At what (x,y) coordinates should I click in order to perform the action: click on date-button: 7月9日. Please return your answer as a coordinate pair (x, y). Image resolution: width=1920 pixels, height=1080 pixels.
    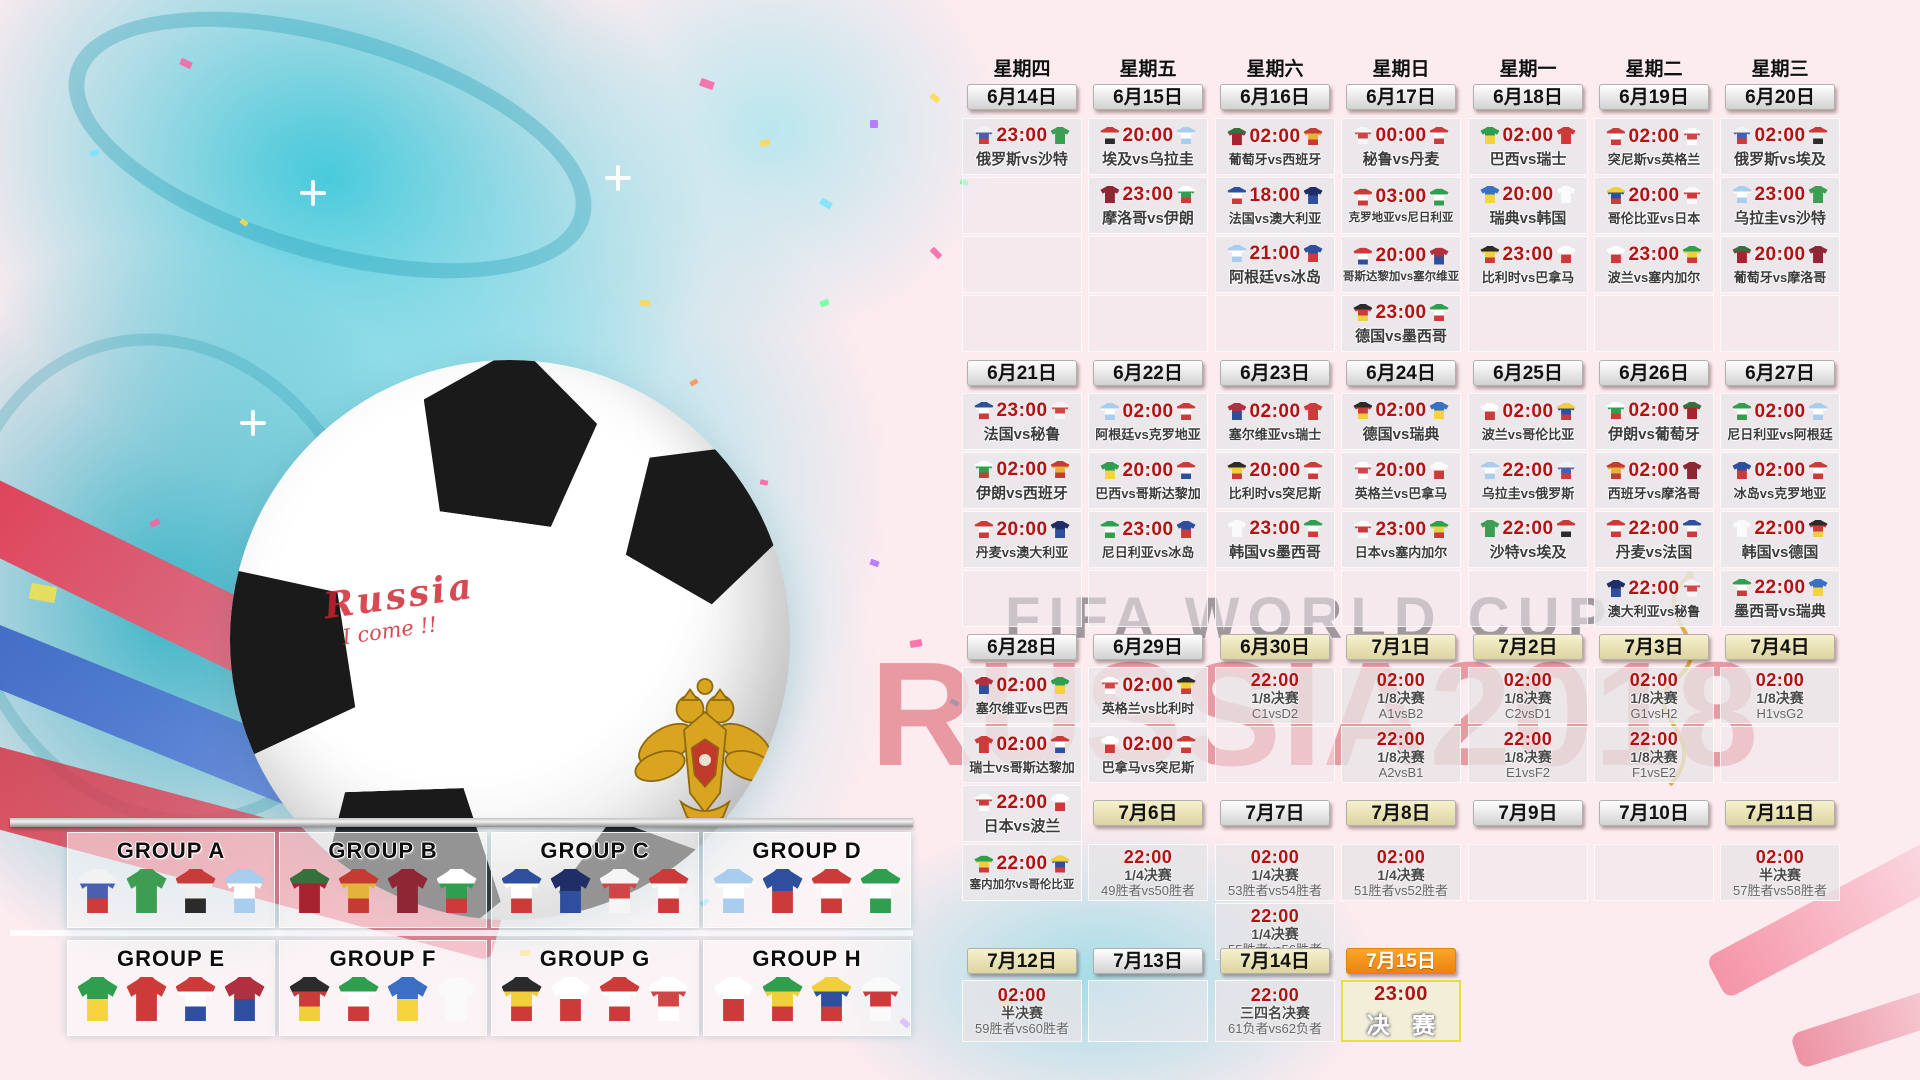
    Looking at the image, I should click on (1528, 813).